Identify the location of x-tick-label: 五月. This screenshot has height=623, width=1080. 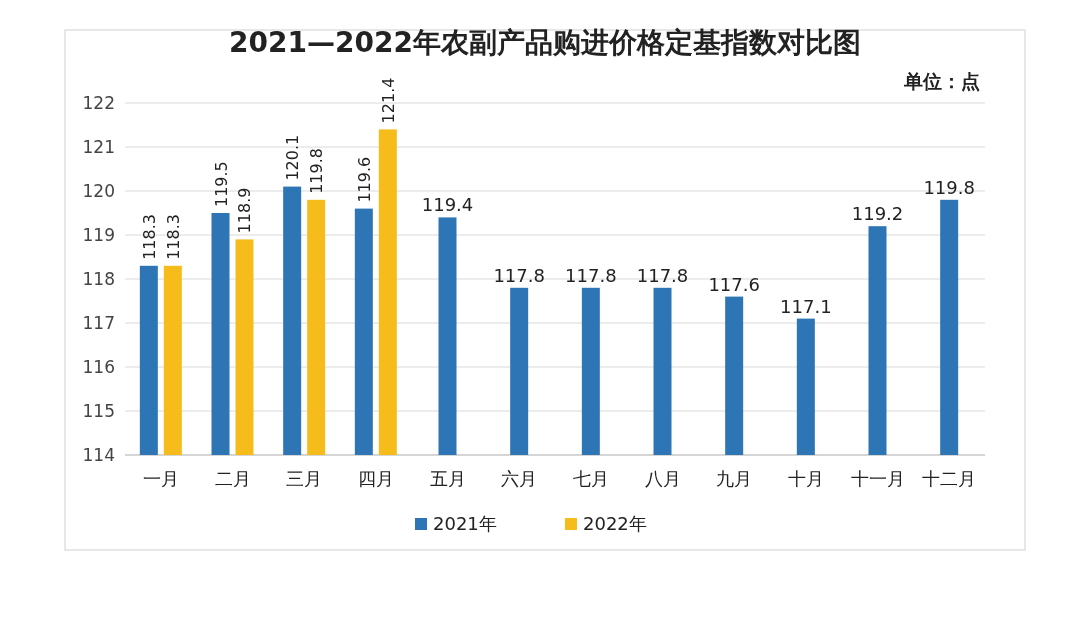
(447, 478).